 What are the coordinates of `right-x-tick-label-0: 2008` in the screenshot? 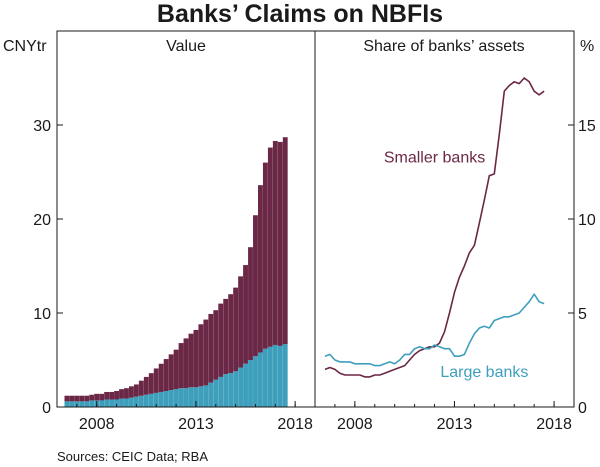 It's located at (355, 424).